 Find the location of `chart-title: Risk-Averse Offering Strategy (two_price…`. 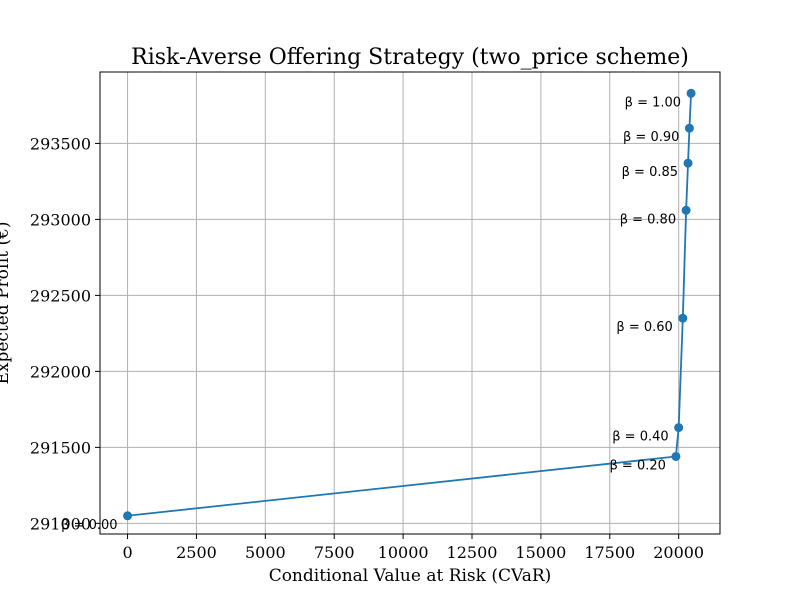

chart-title: Risk-Averse Offering Strategy (two_price… is located at coordinates (410, 57).